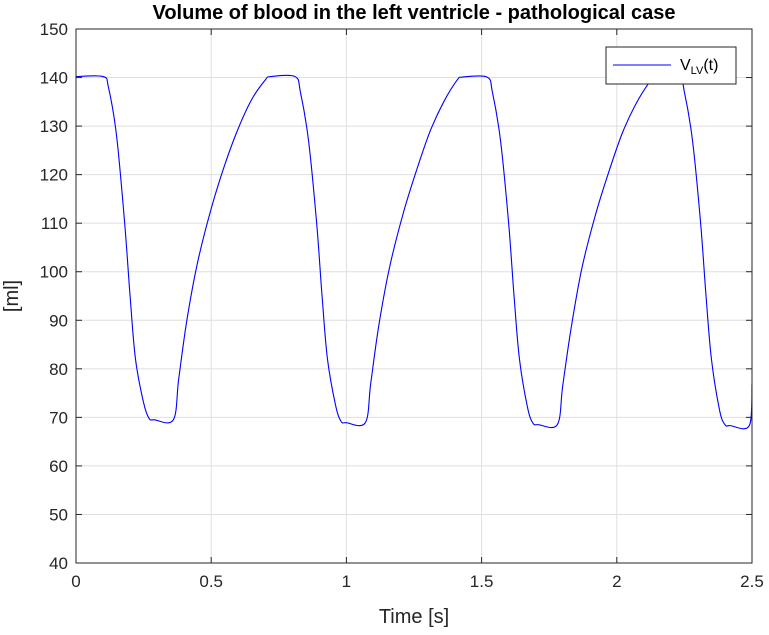 Image resolution: width=769 pixels, height=635 pixels. What do you see at coordinates (54, 175) in the screenshot?
I see `y-tick-label: 120` at bounding box center [54, 175].